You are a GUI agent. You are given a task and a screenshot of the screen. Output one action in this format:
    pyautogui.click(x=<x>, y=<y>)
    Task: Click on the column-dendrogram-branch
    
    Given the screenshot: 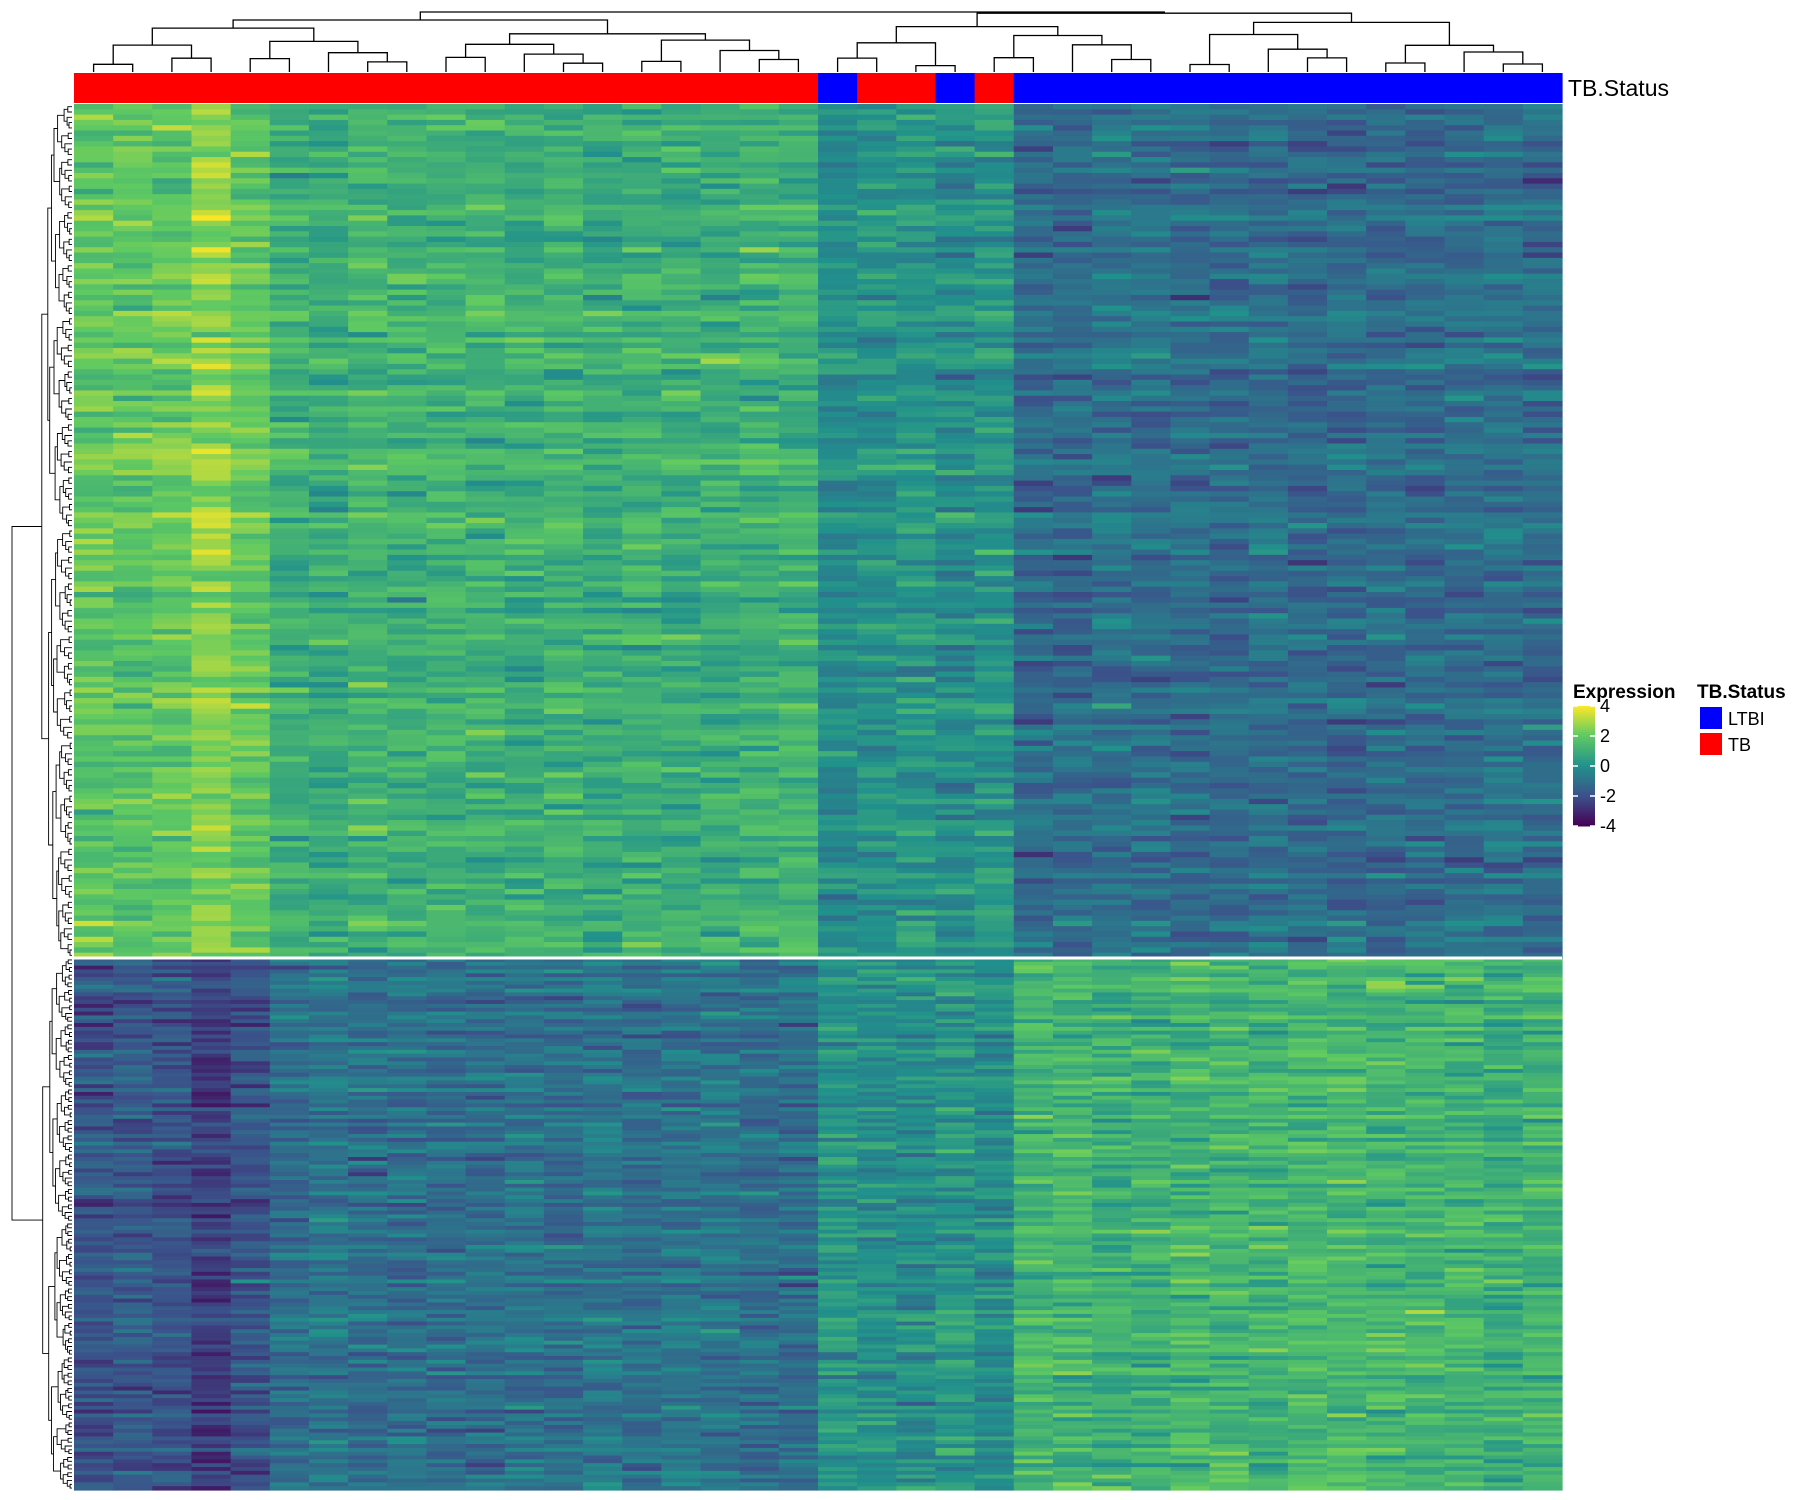 What is the action you would take?
    pyautogui.click(x=270, y=64)
    